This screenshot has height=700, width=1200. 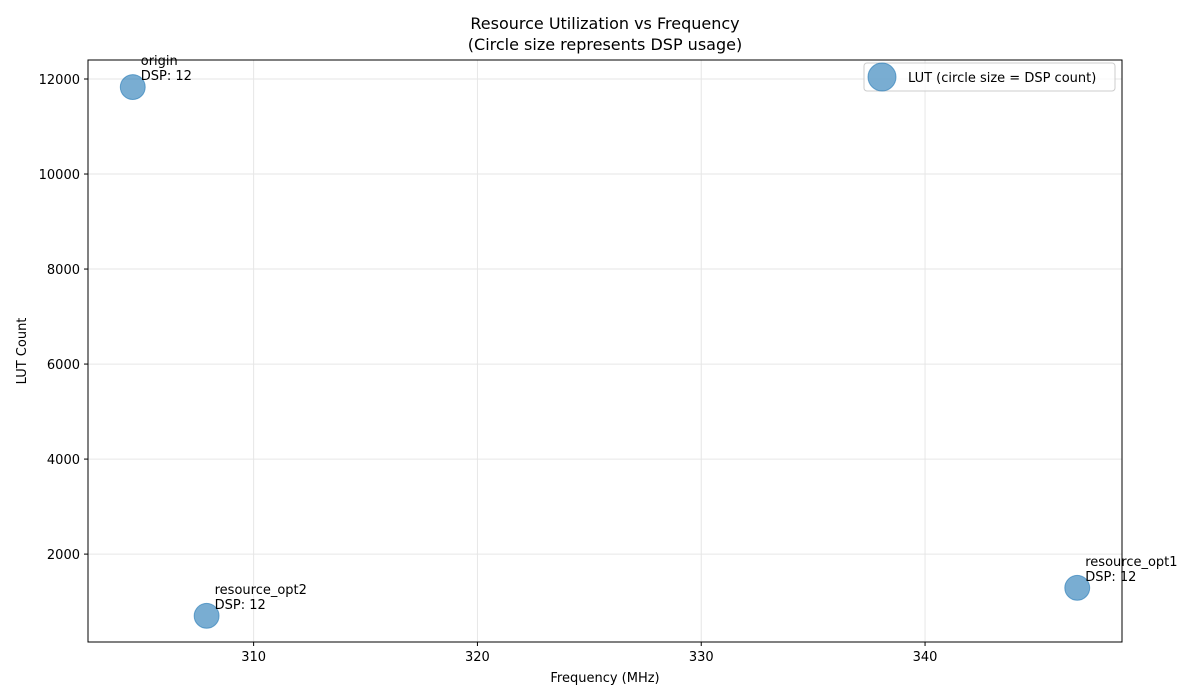 What do you see at coordinates (604, 678) in the screenshot?
I see `x-axis-label: Frequency (MHz)` at bounding box center [604, 678].